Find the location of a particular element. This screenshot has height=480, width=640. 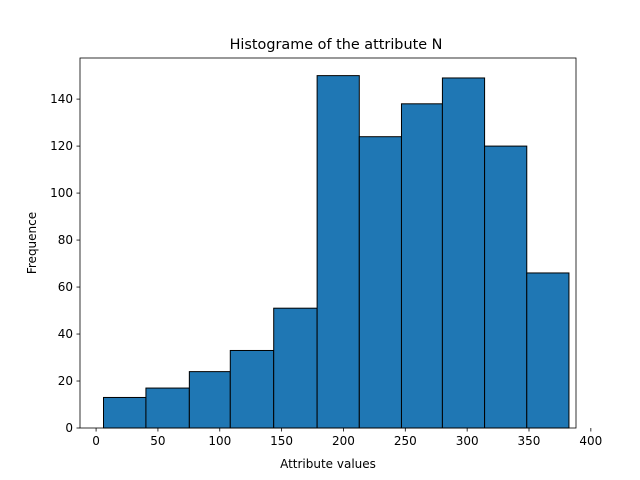

x-tick-label-4: 200 is located at coordinates (343, 441).